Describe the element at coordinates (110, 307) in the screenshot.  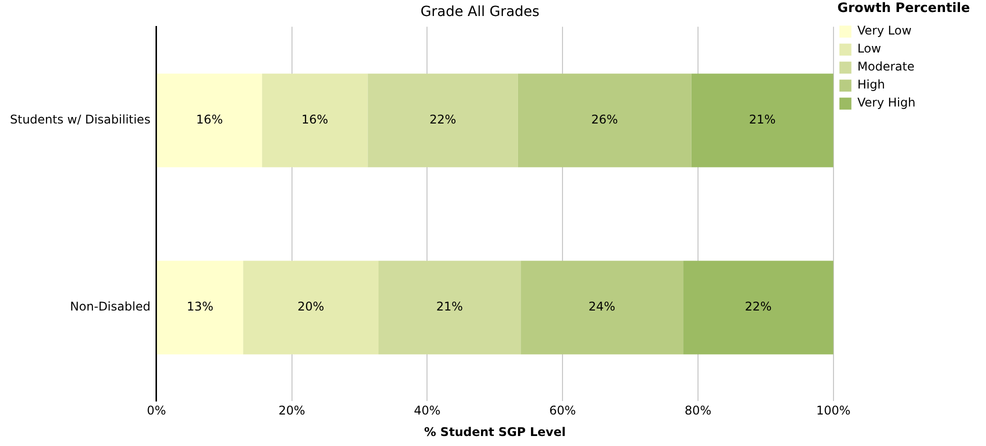
I see `y-tick-label: Non-Disabled` at that location.